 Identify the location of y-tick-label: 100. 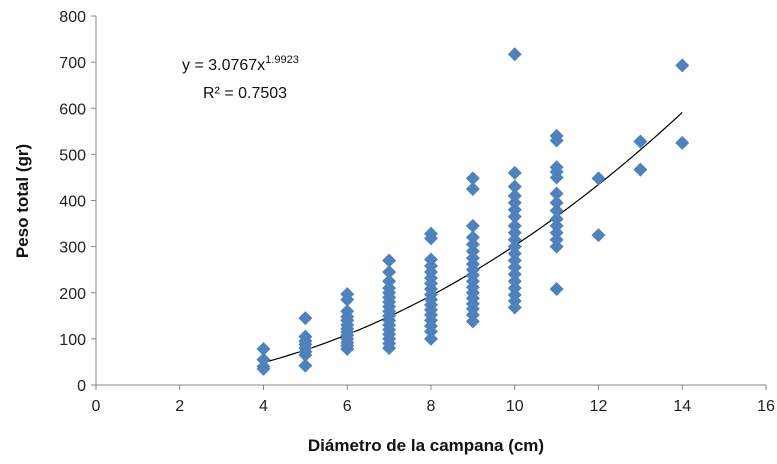
(72, 340).